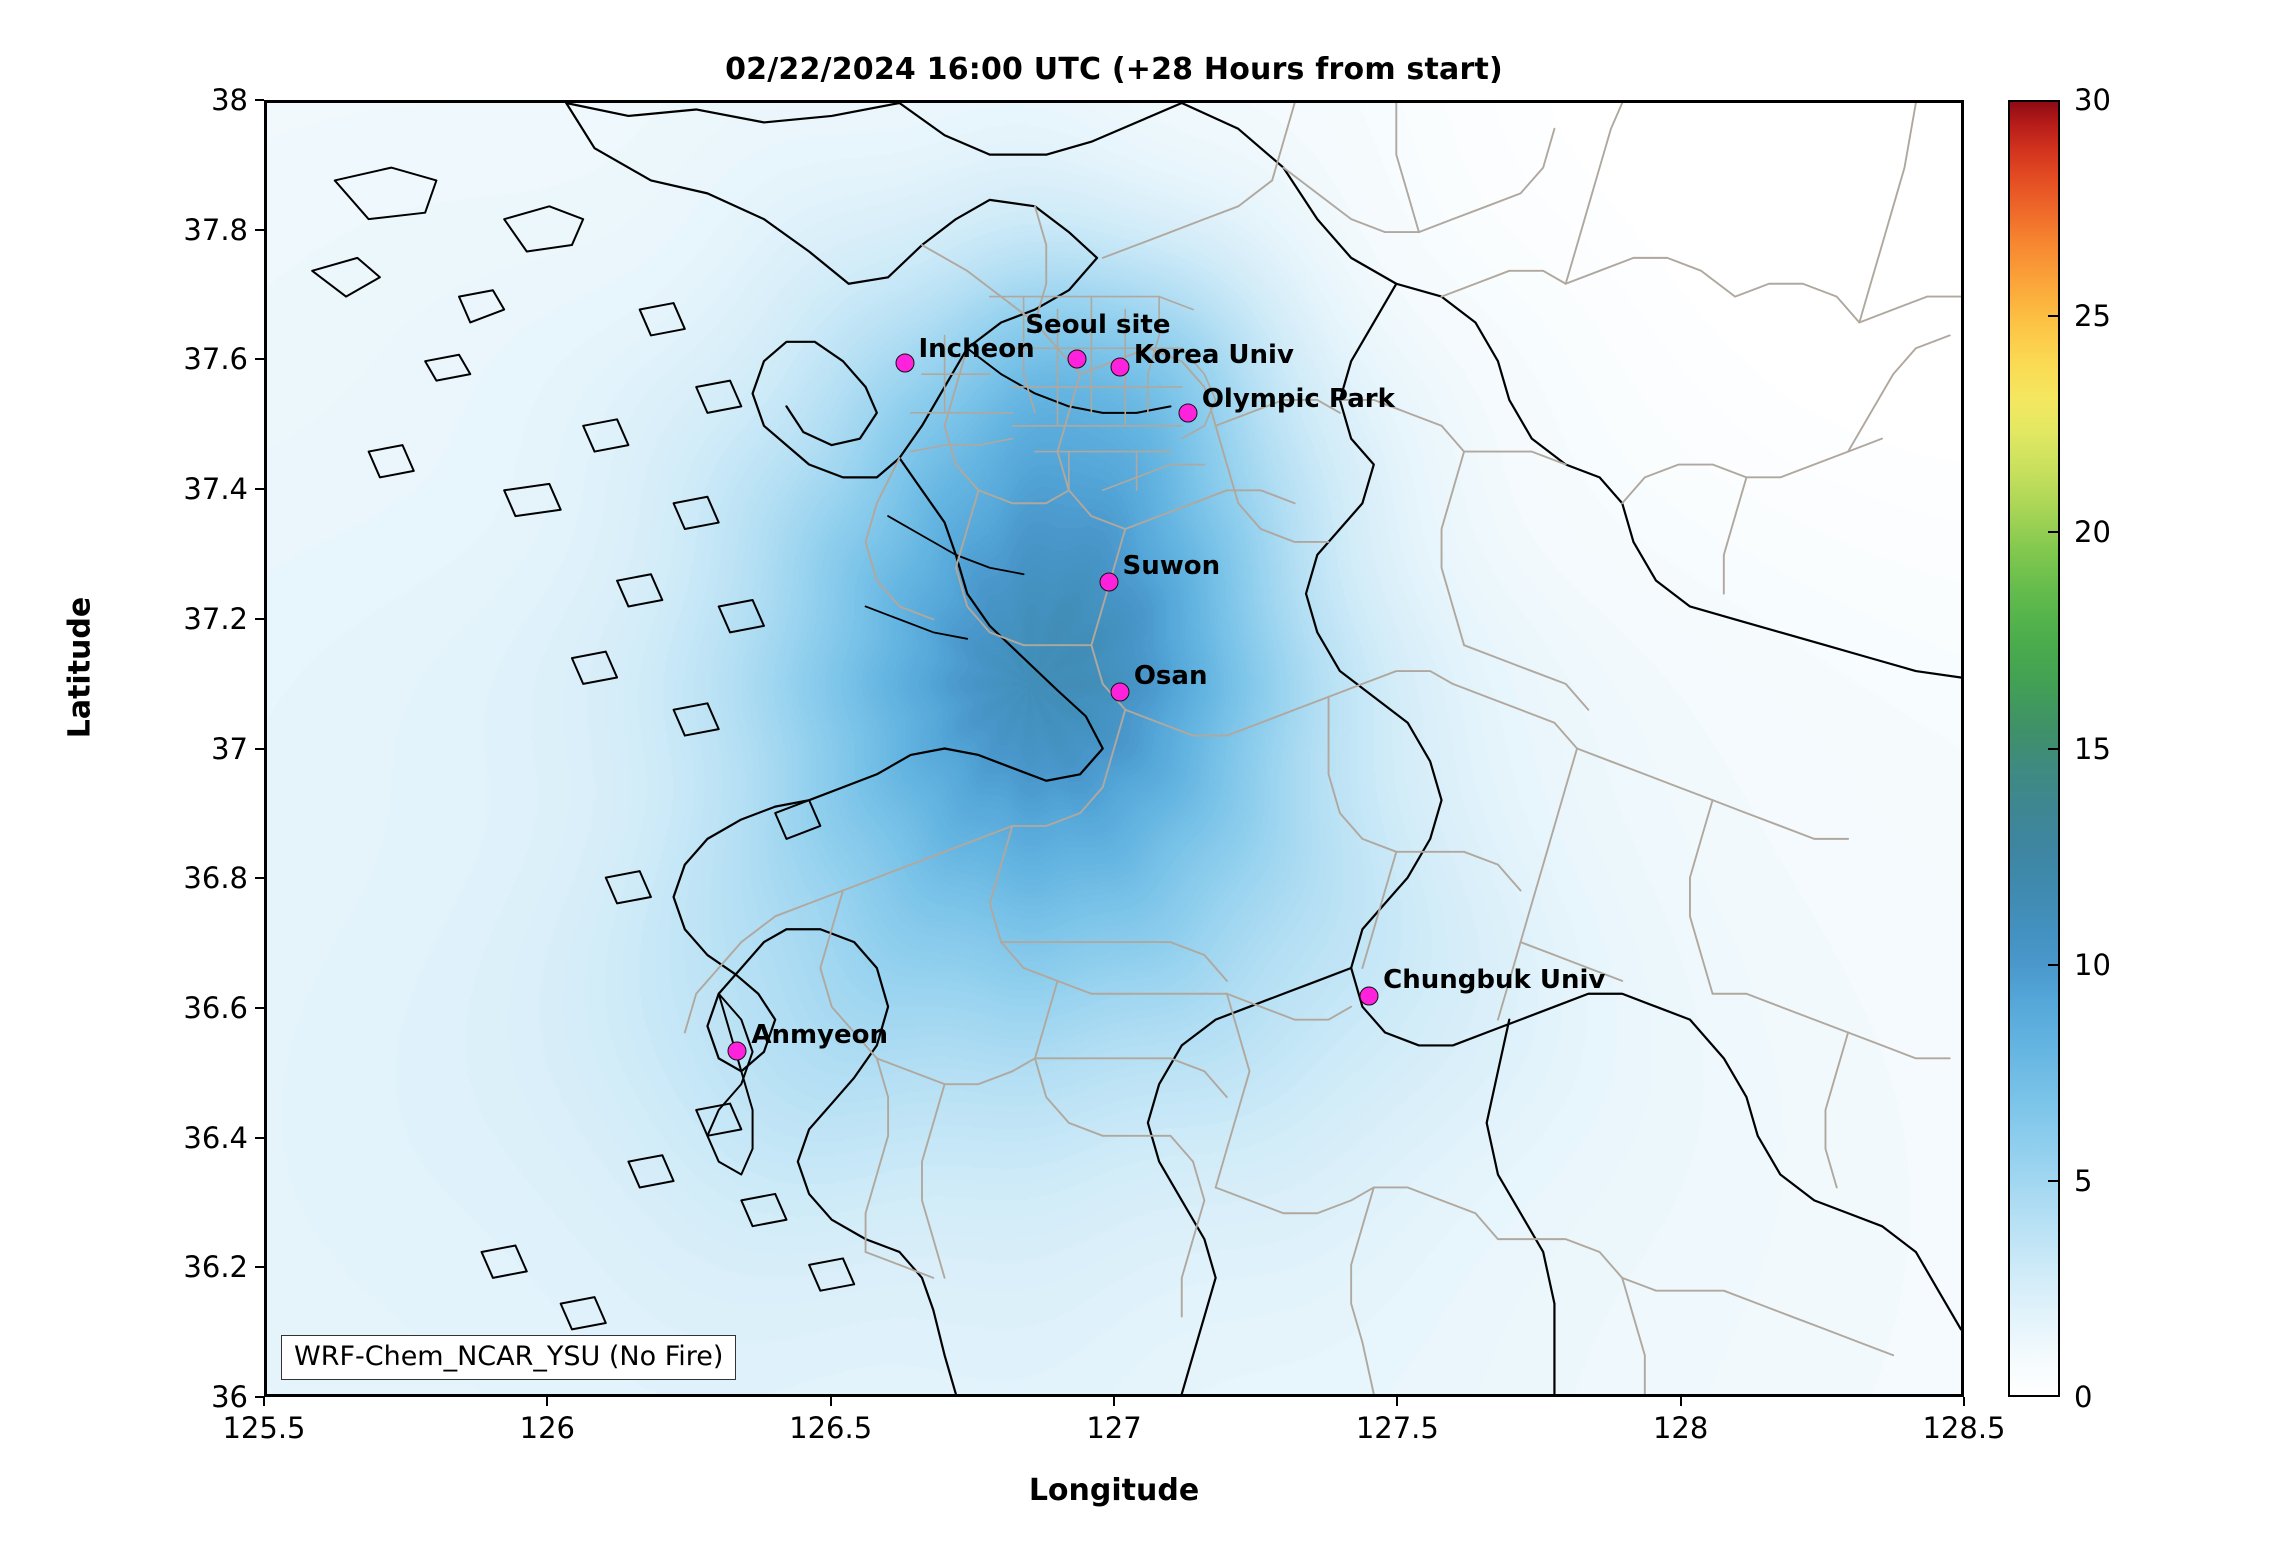 The width and height of the screenshot is (2292, 1563). I want to click on colorbar-tick-label: 5, so click(2083, 1180).